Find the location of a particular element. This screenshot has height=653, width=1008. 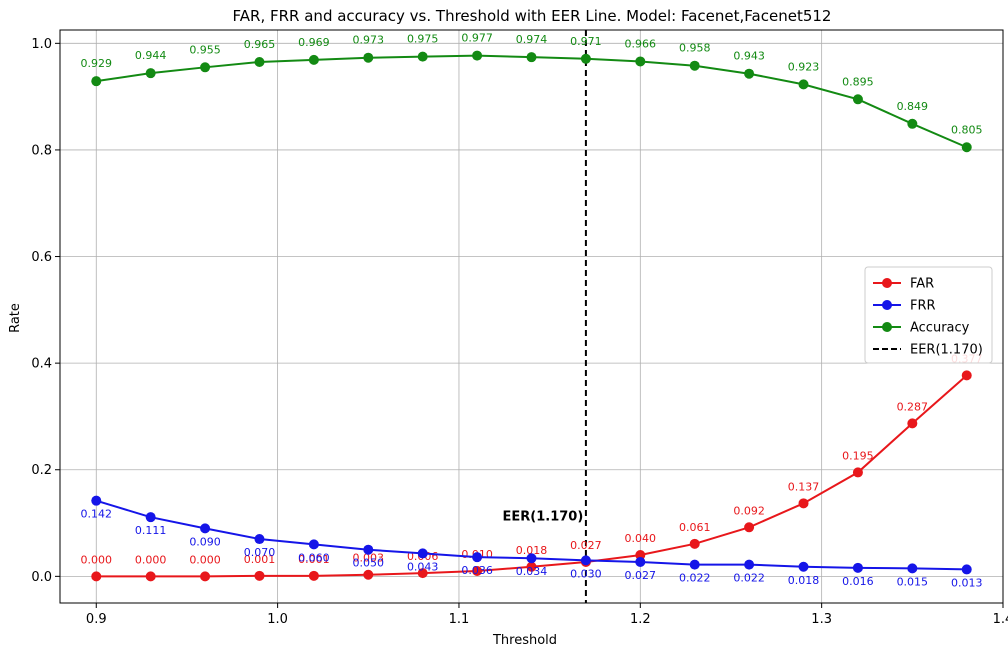

accuracy-data-label: 0.943 is located at coordinates (749, 56).